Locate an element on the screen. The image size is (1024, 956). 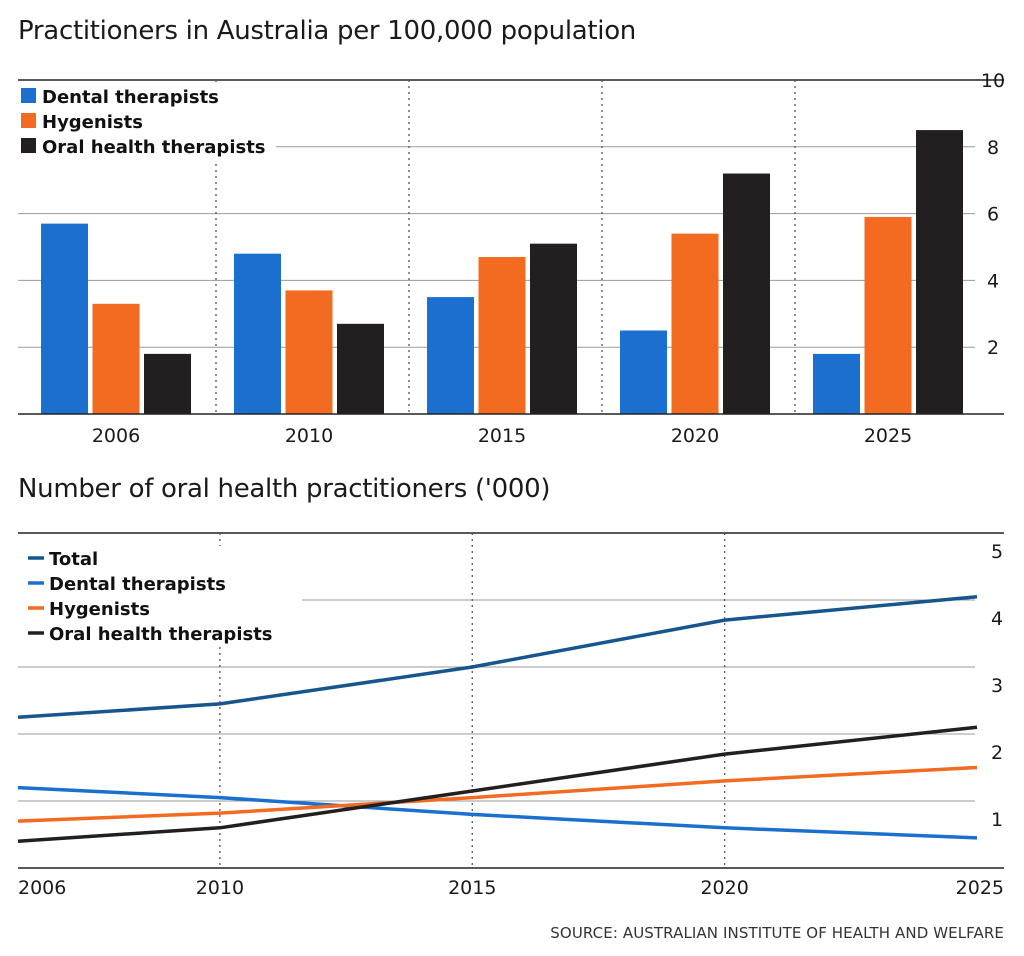
bar-chart-y-tick-label: 4 is located at coordinates (993, 281).